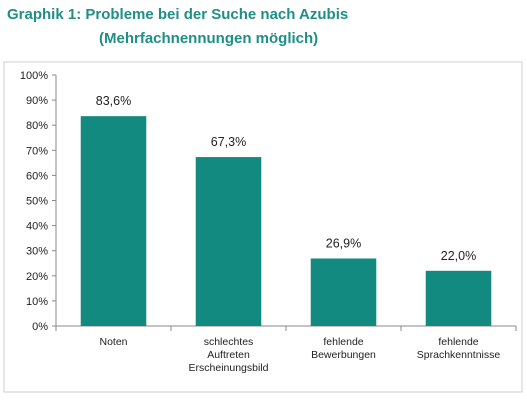 The height and width of the screenshot is (400, 527). What do you see at coordinates (458, 256) in the screenshot?
I see `data-label: 22,0%` at bounding box center [458, 256].